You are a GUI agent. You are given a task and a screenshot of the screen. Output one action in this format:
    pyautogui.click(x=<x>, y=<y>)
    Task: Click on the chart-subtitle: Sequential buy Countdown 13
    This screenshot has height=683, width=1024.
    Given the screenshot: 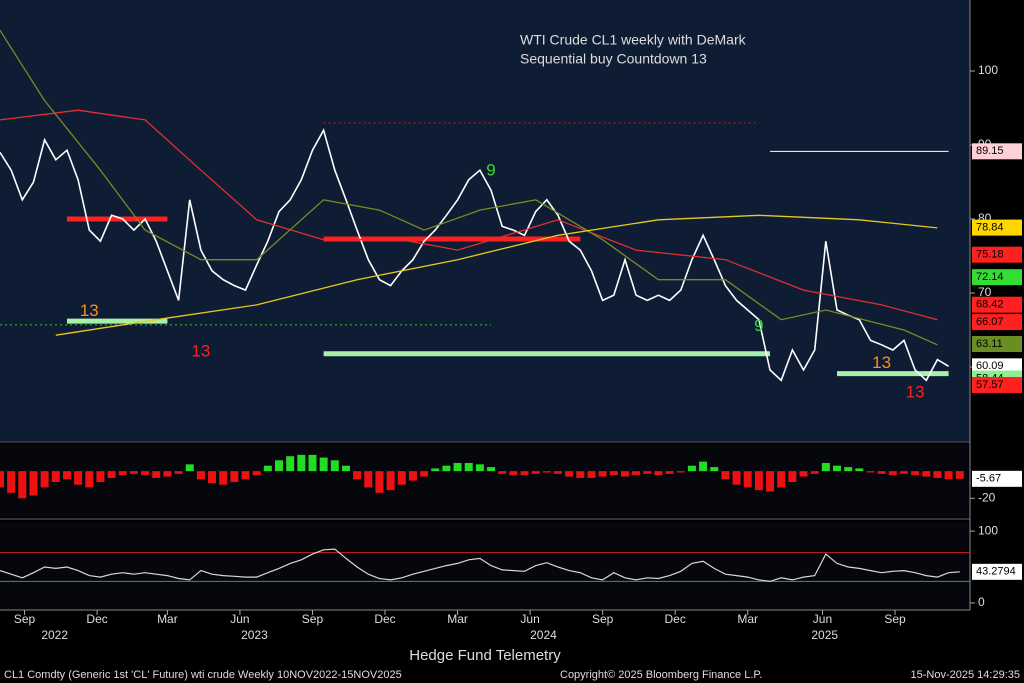 What is the action you would take?
    pyautogui.click(x=613, y=59)
    